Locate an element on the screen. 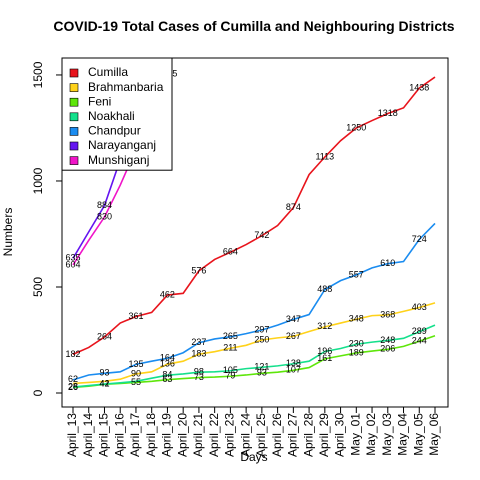 This screenshot has width=480, height=480. x-tick-label: April_29 is located at coordinates (324, 435).